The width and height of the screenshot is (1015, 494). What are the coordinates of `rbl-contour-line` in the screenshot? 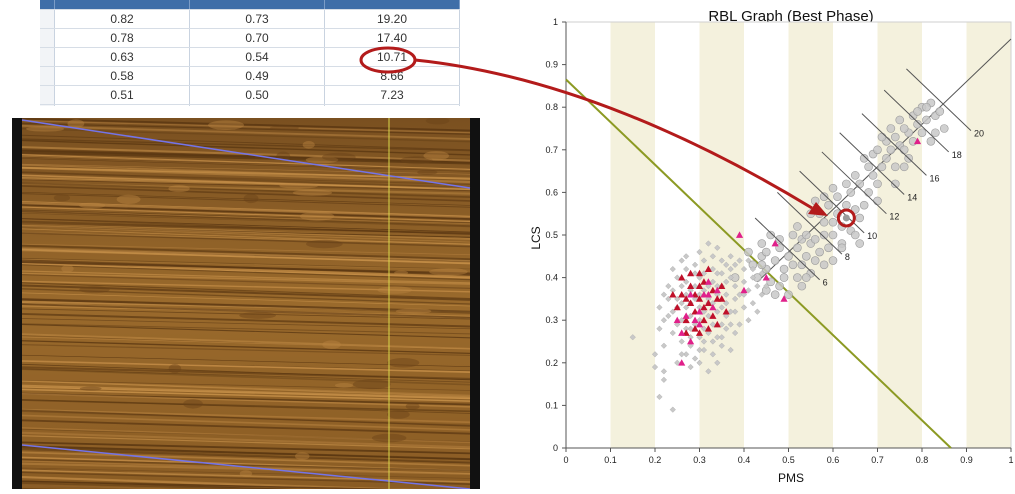 It's located at (939, 99).